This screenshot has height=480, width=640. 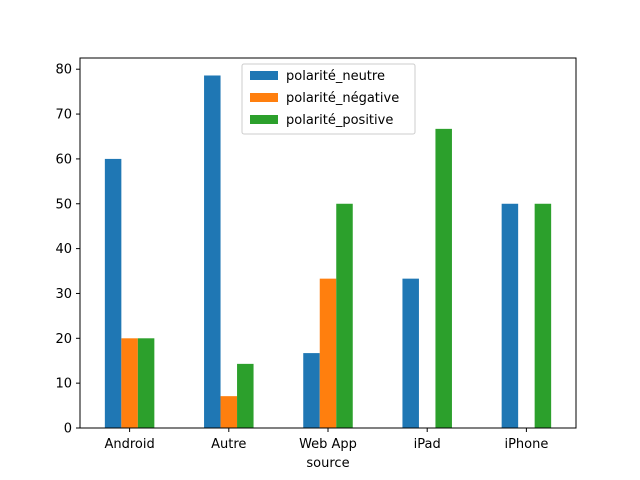 What do you see at coordinates (327, 463) in the screenshot?
I see `x-axis-title: source` at bounding box center [327, 463].